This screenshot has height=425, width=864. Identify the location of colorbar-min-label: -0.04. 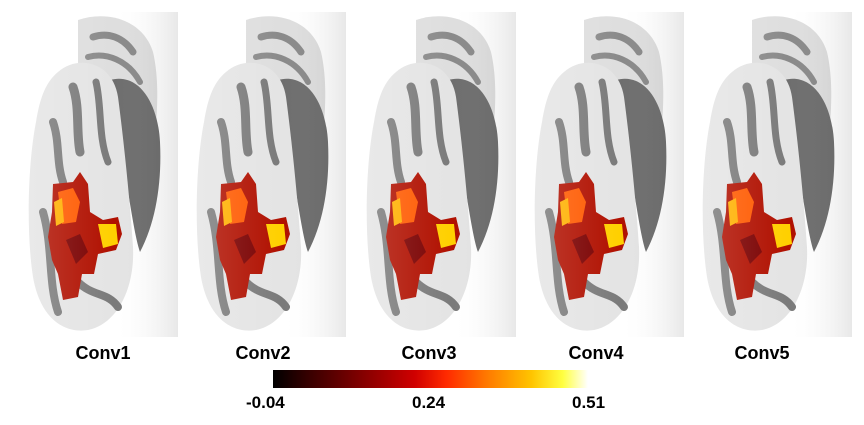
(265, 402).